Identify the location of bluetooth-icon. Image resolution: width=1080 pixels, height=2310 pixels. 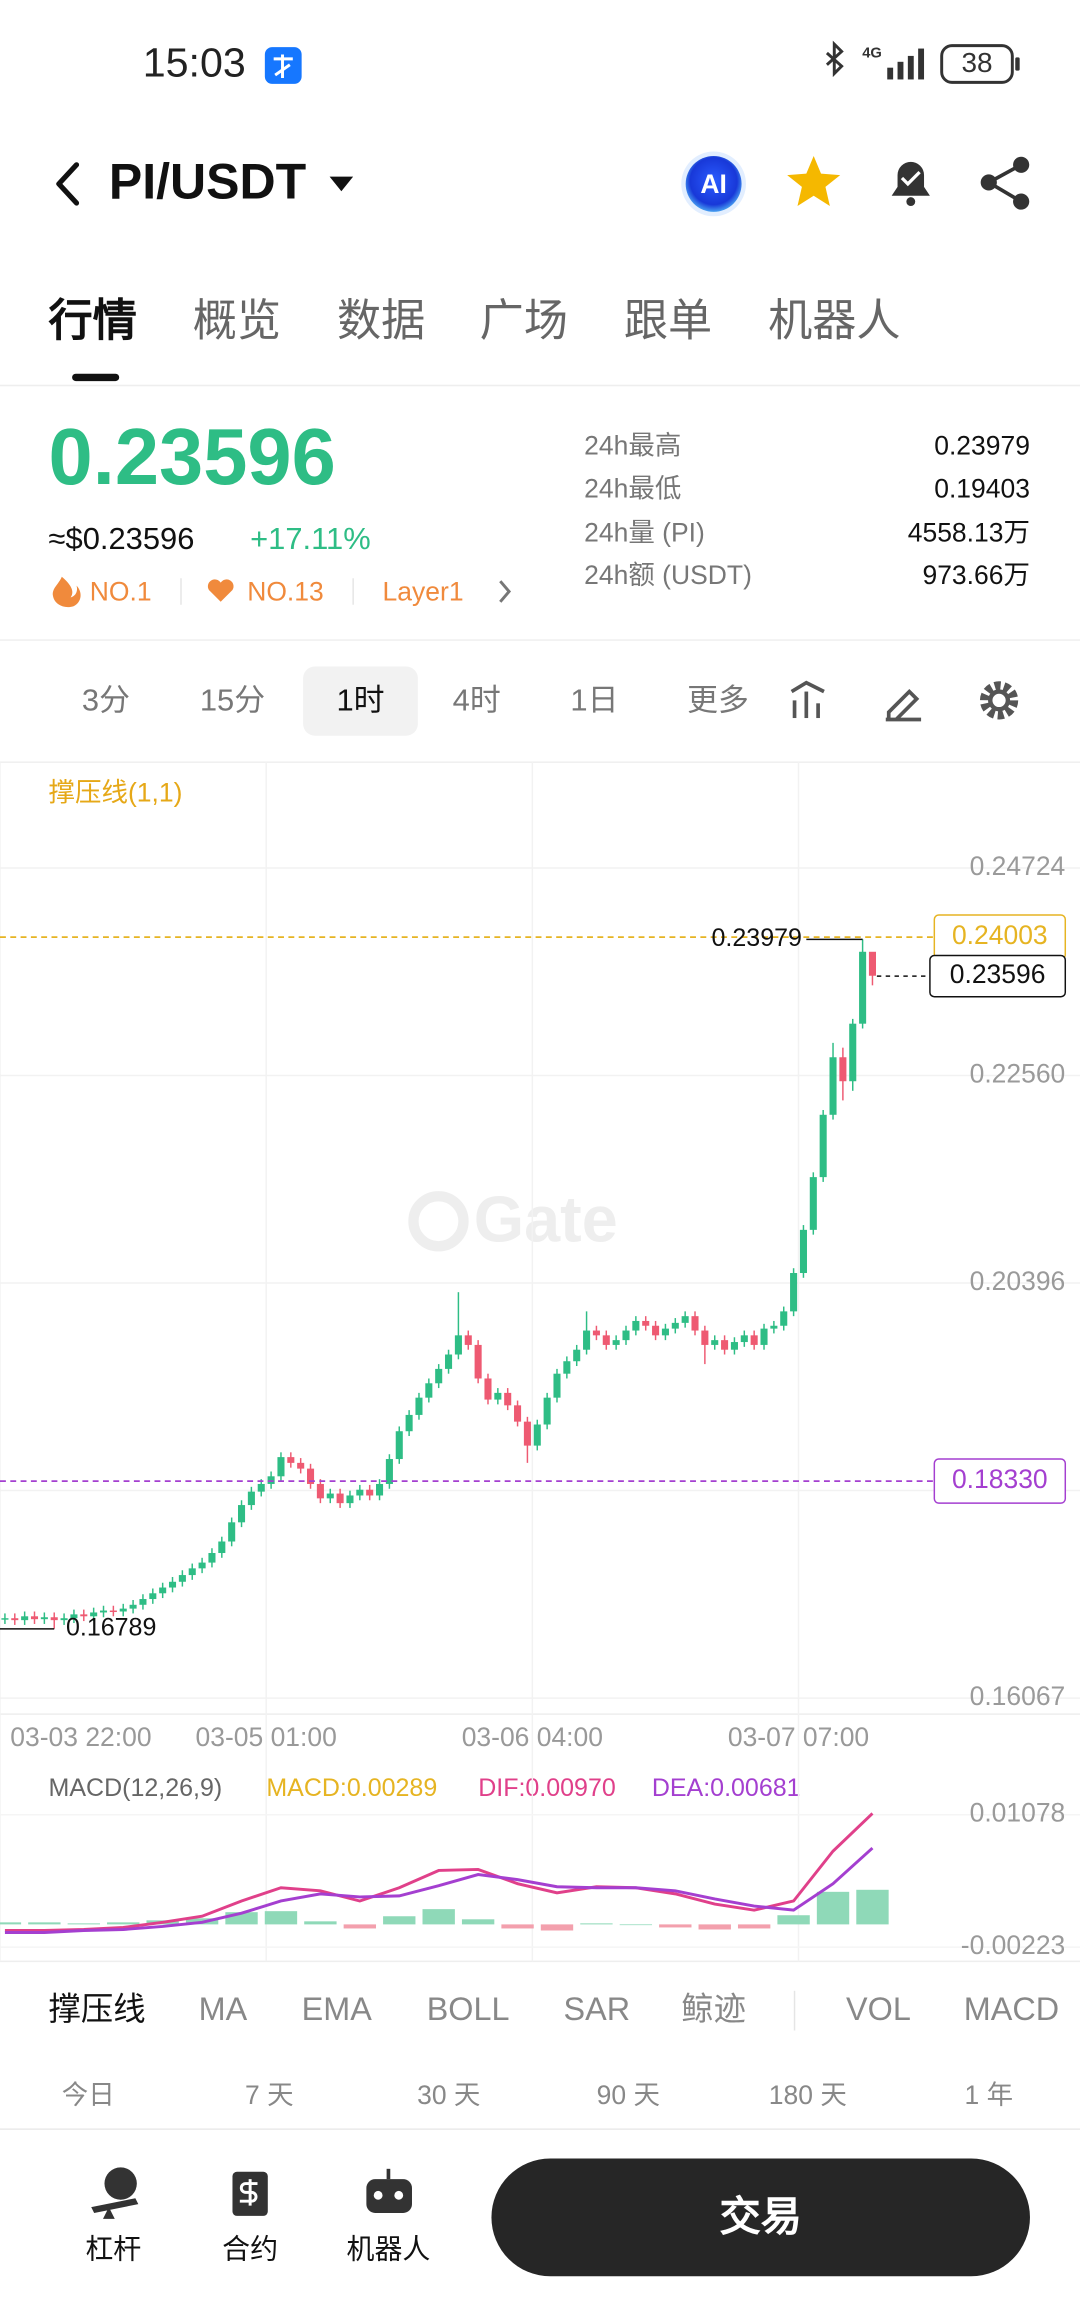
(834, 59).